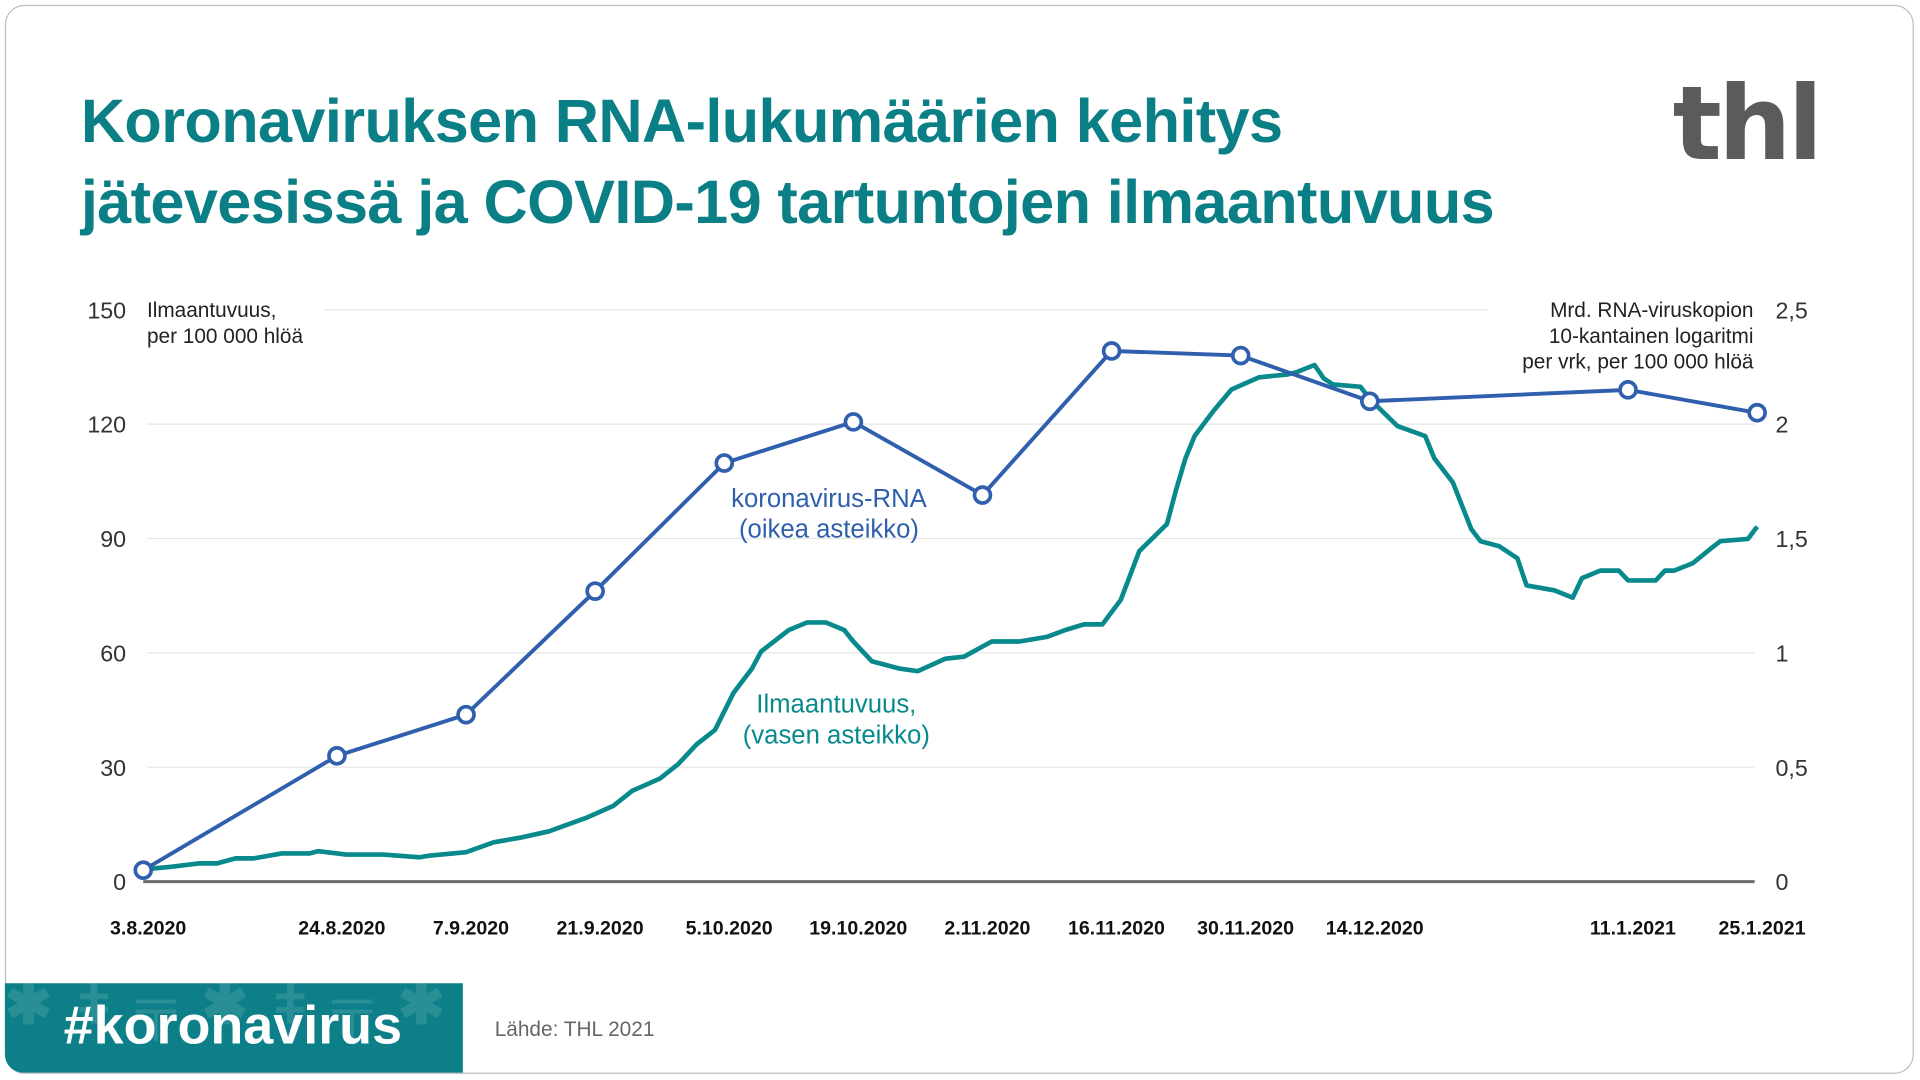 The image size is (1920, 1080). Describe the element at coordinates (1782, 425) in the screenshot. I see `right-y-tick-label: 2` at that location.